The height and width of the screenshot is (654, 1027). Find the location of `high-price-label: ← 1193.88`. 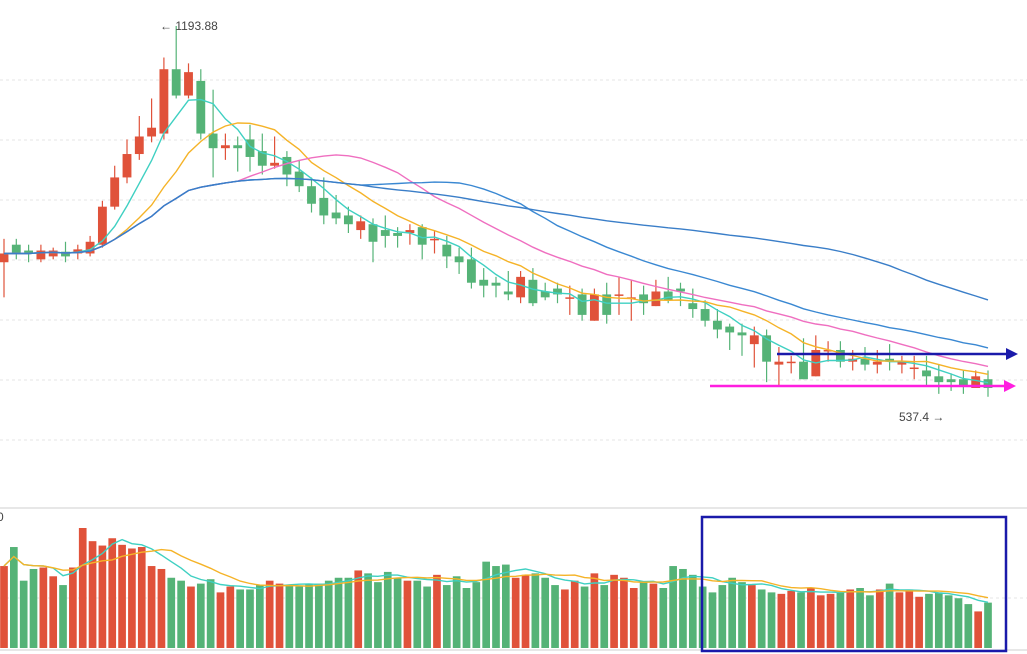

high-price-label: ← 1193.88 is located at coordinates (189, 26).